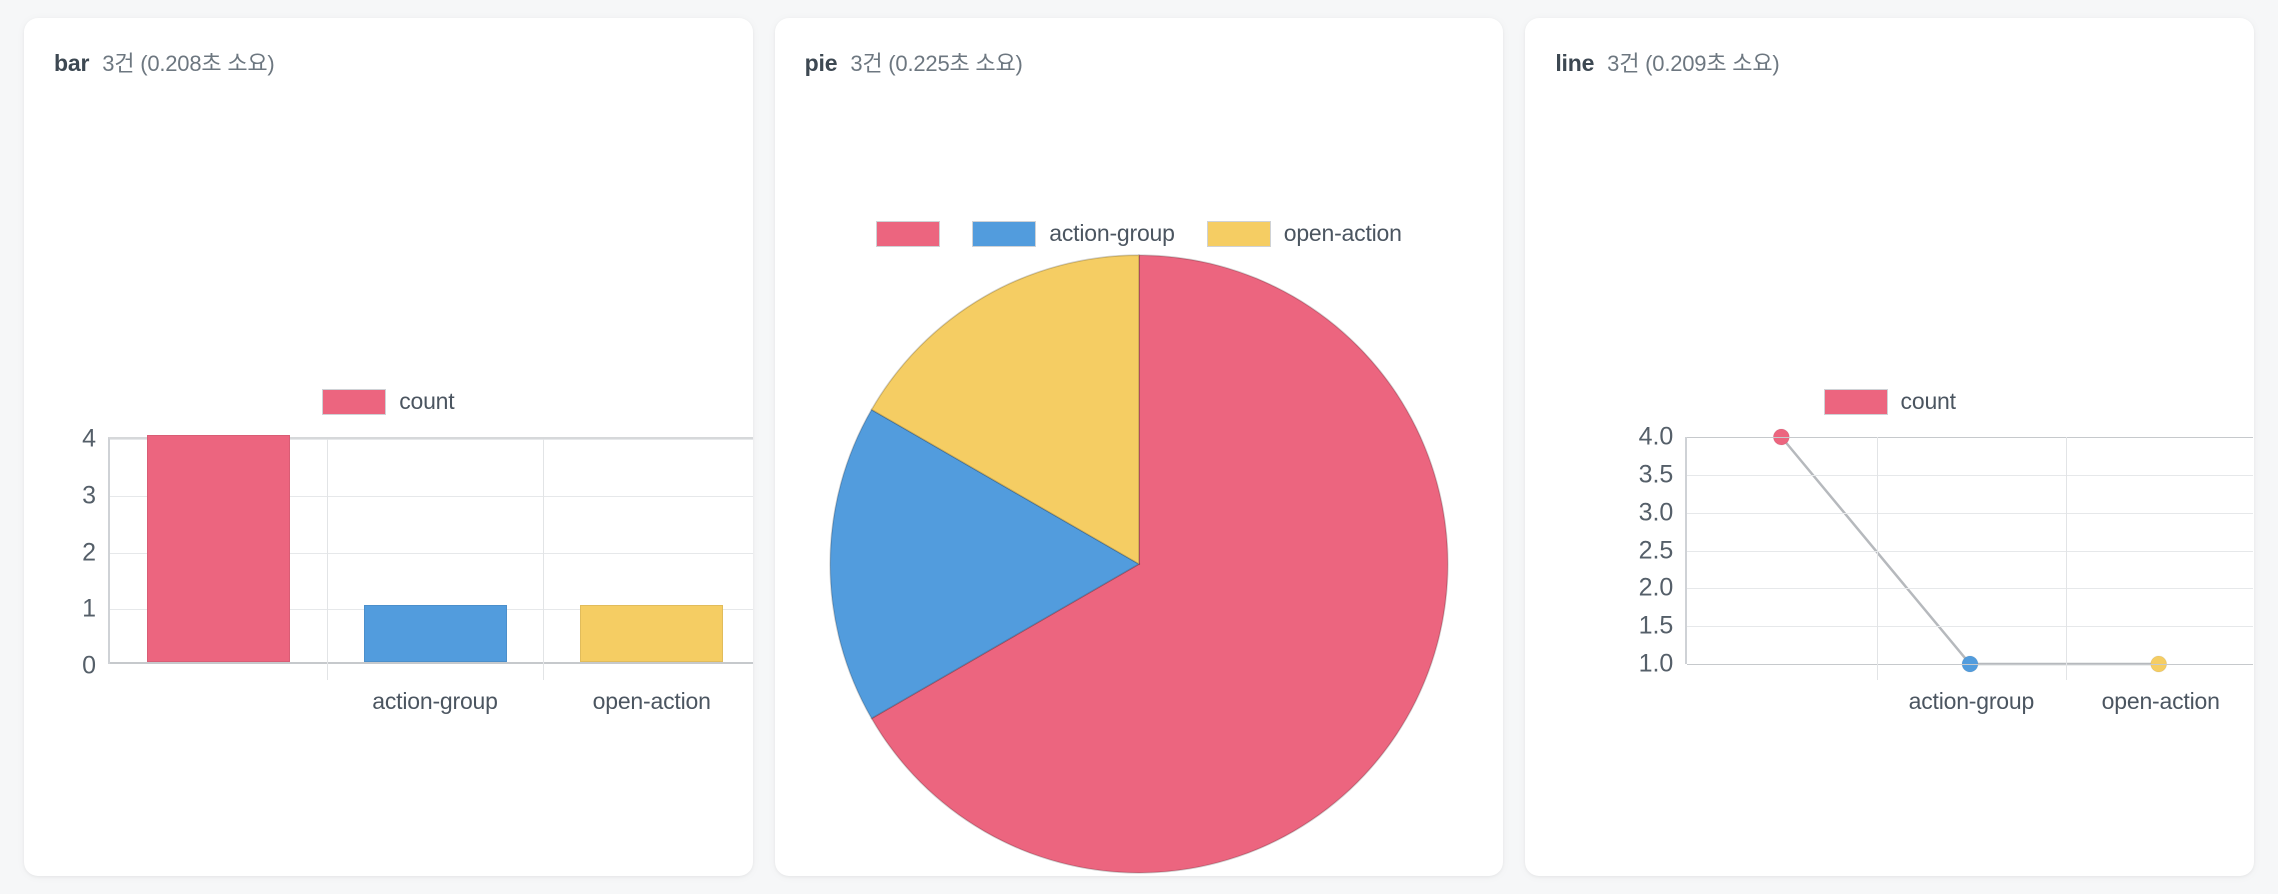  Describe the element at coordinates (89, 495) in the screenshot. I see `bar-y-axis-tick-label: 3` at that location.